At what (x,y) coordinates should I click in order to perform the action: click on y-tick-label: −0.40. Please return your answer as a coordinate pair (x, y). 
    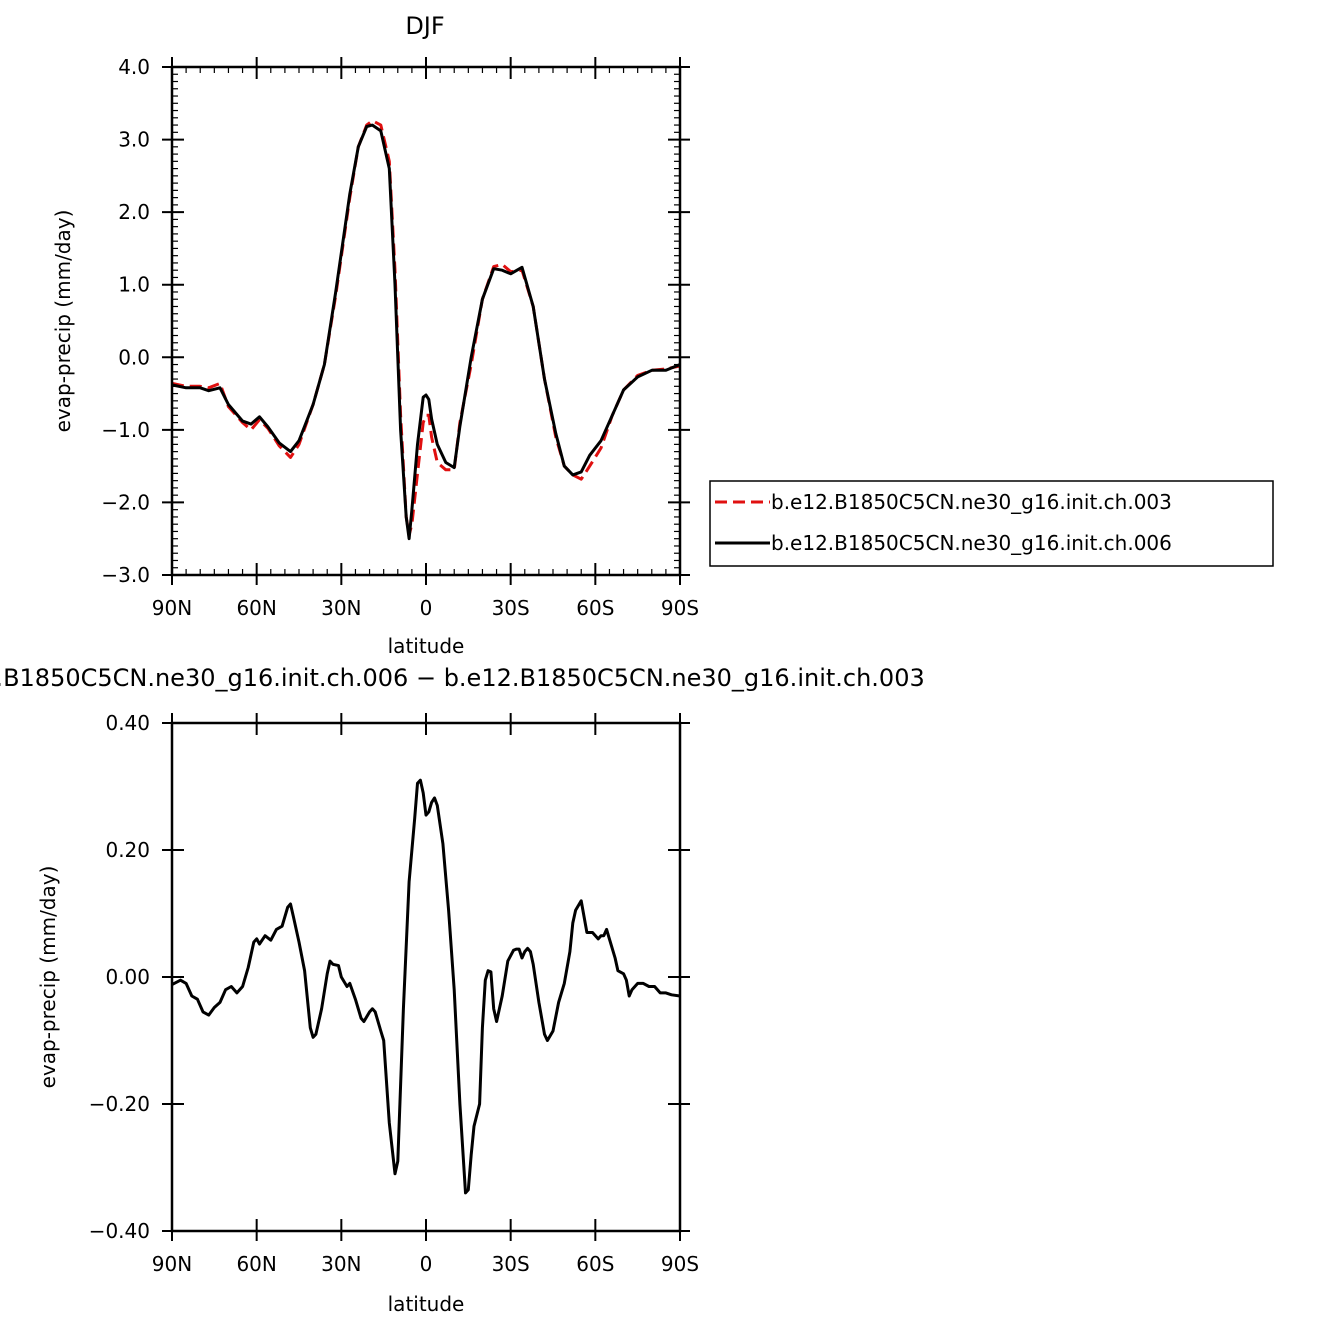
    Looking at the image, I should click on (119, 1231).